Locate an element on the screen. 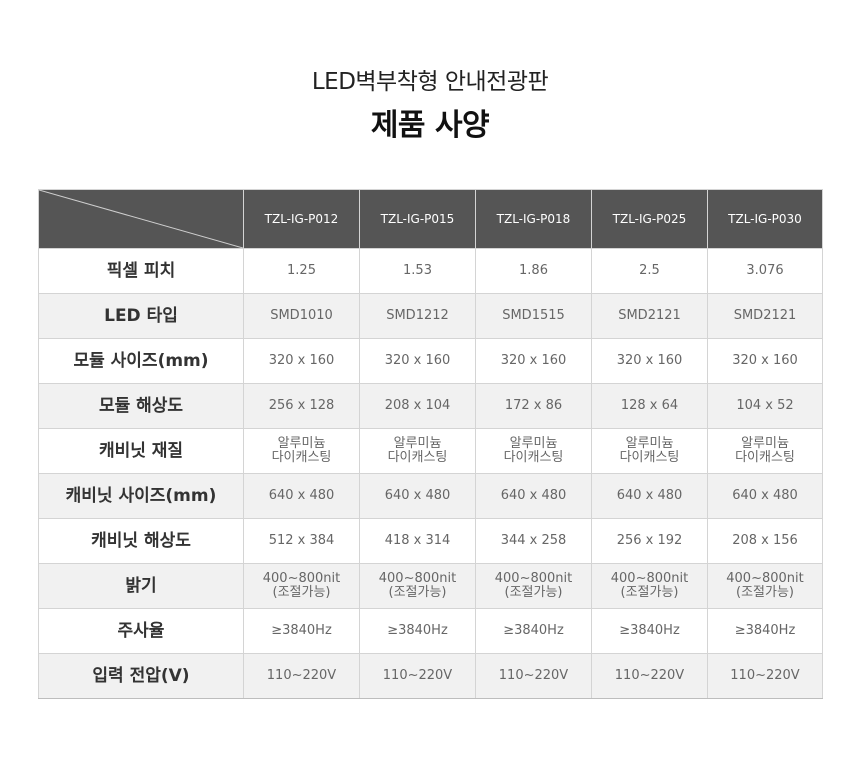  table-cell: 208 x 156 is located at coordinates (765, 541).